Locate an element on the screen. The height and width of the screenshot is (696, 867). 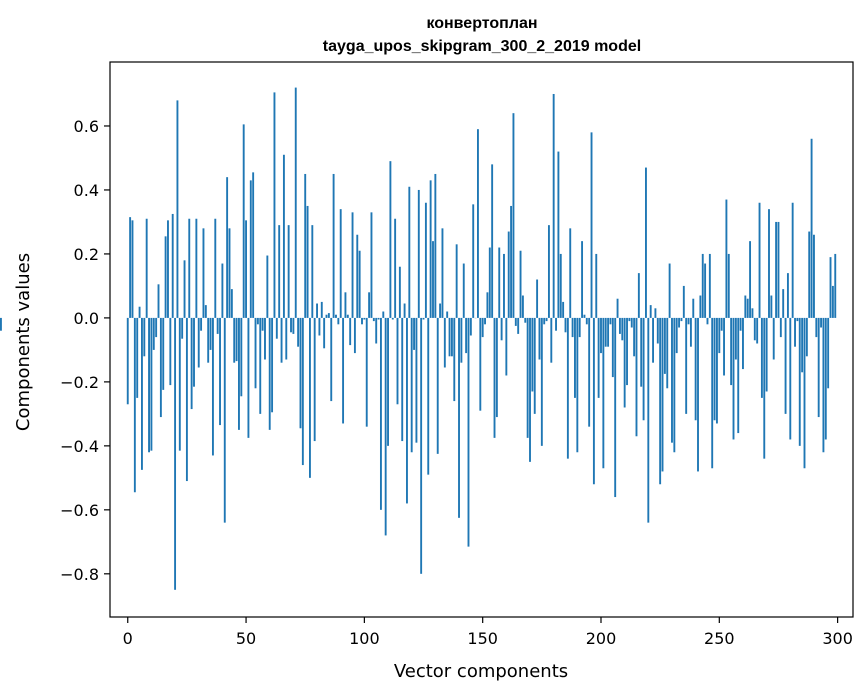
x-axis-label: Vector components is located at coordinates (481, 671).